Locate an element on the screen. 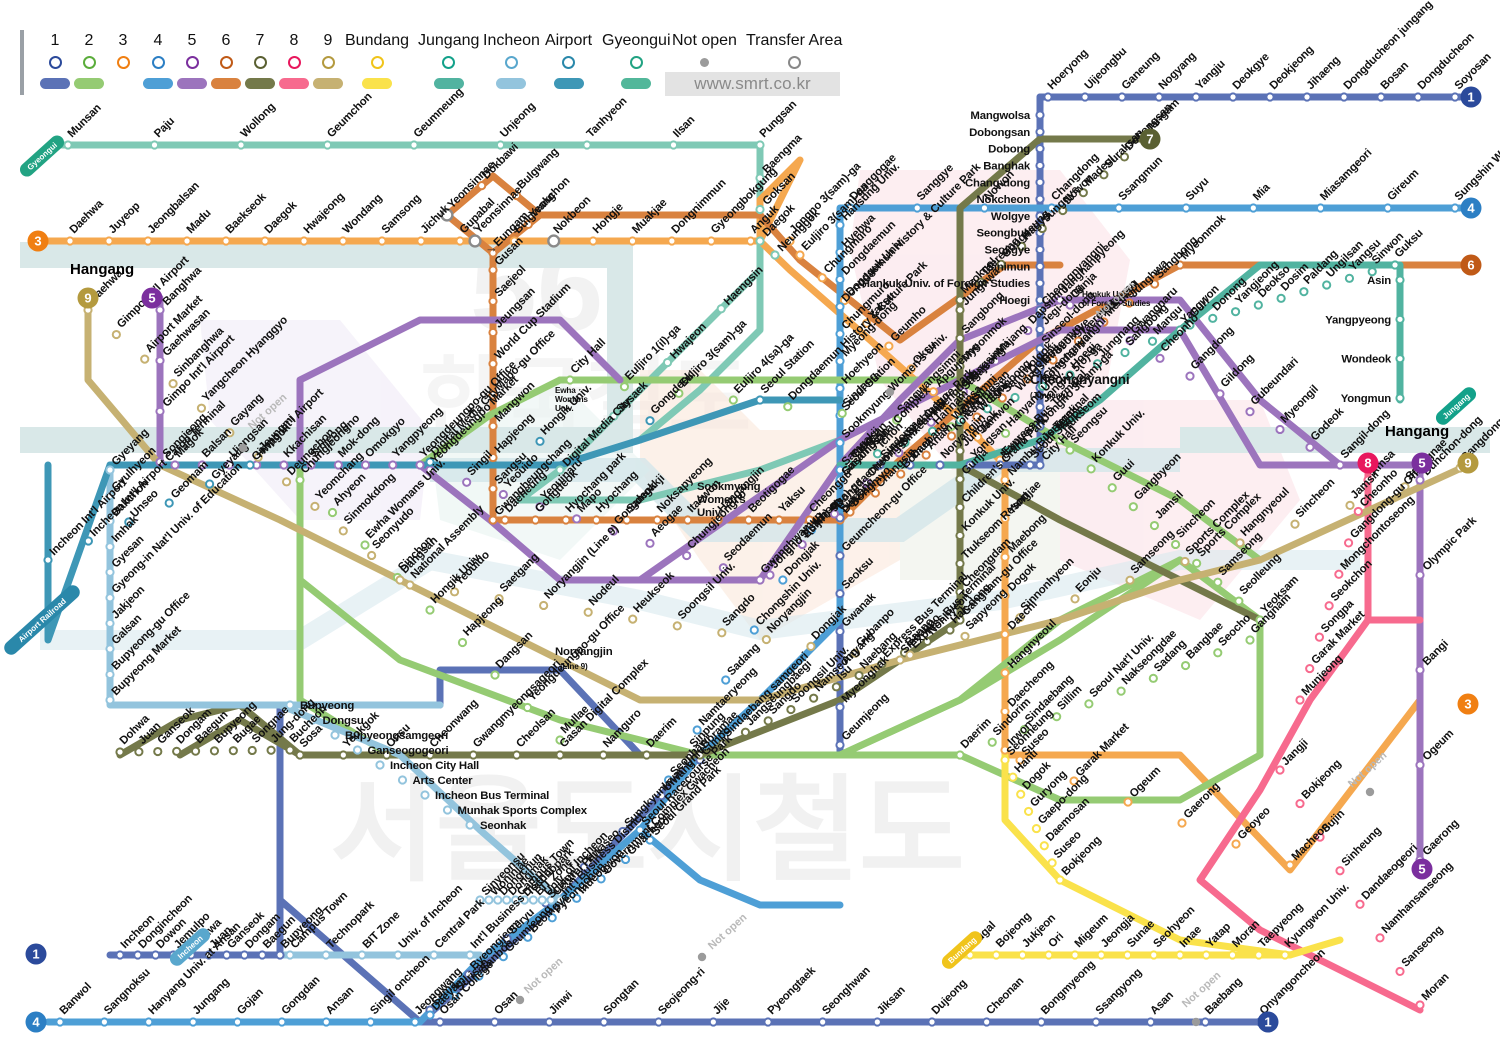 This screenshot has width=1500, height=1060. legend-entry-5: 5 is located at coordinates (192, 60).